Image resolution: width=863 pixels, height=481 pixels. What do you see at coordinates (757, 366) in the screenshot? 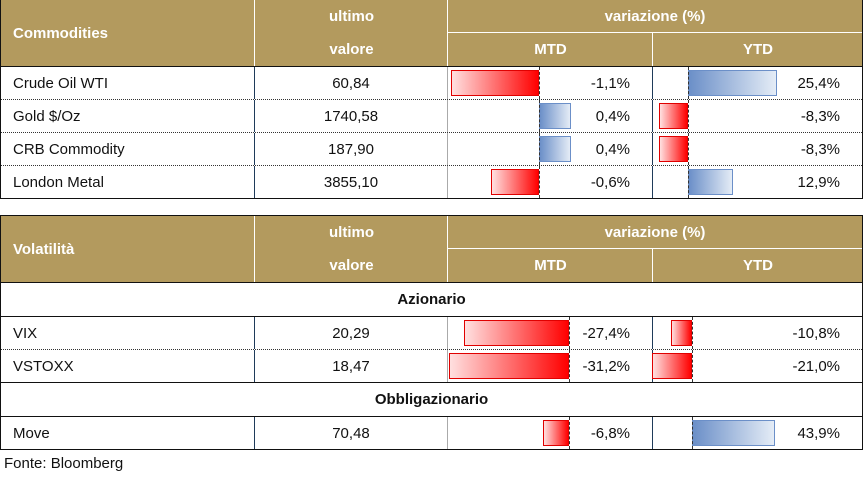
I see `ytd-cell: -21,0%` at bounding box center [757, 366].